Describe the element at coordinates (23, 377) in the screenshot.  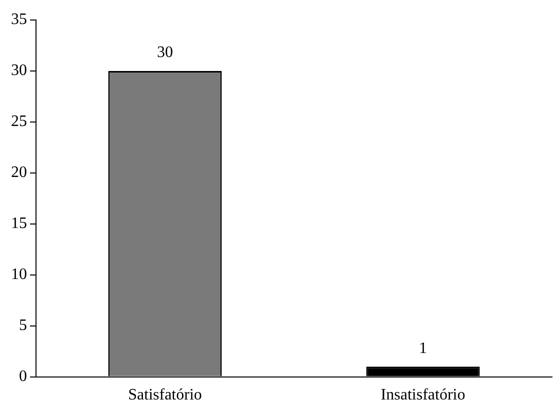
I see `y-tick-label: 0` at that location.